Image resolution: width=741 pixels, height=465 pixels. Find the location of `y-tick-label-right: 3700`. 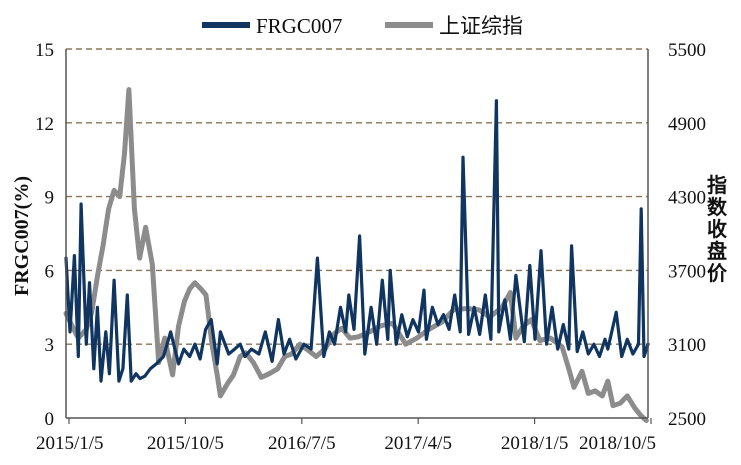

y-tick-label-right: 3700 is located at coordinates (687, 271).